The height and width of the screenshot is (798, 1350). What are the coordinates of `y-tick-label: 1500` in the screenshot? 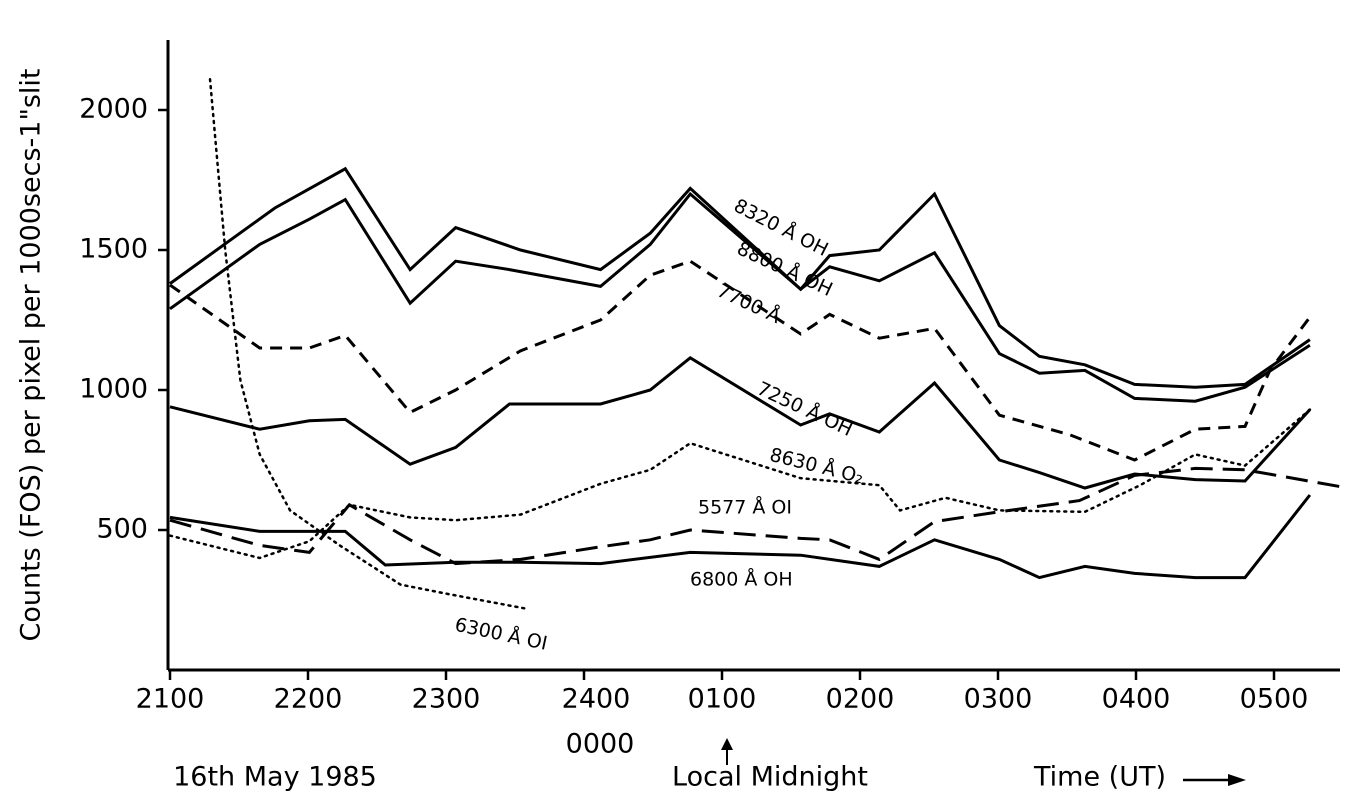 It's located at (113, 249).